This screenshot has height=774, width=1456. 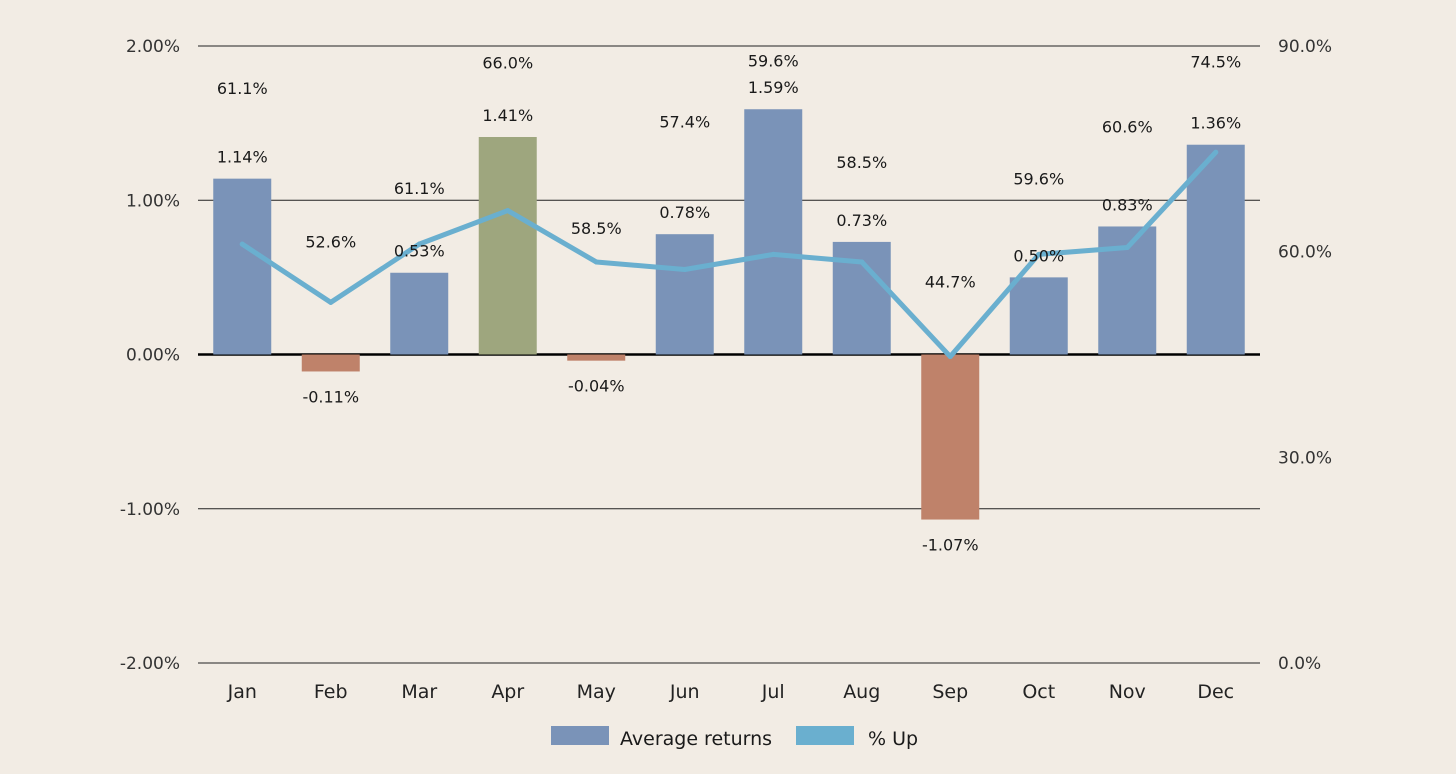 I want to click on bar-value-label: 0.83%, so click(x=1127, y=204).